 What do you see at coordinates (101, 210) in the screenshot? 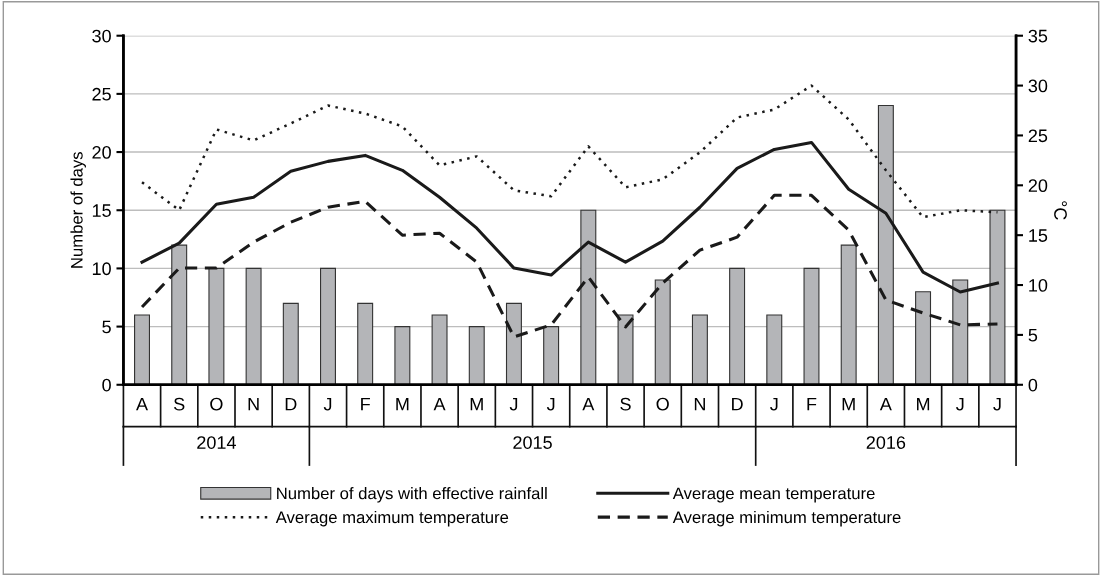
I see `y-tick-label: 15` at bounding box center [101, 210].